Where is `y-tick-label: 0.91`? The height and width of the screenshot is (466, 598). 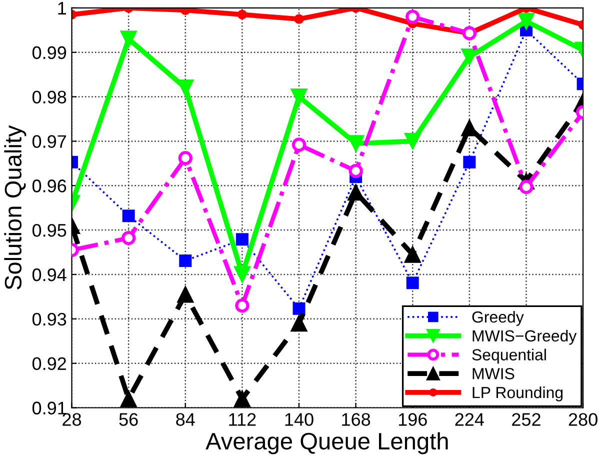 y-tick-label: 0.91 is located at coordinates (49, 408).